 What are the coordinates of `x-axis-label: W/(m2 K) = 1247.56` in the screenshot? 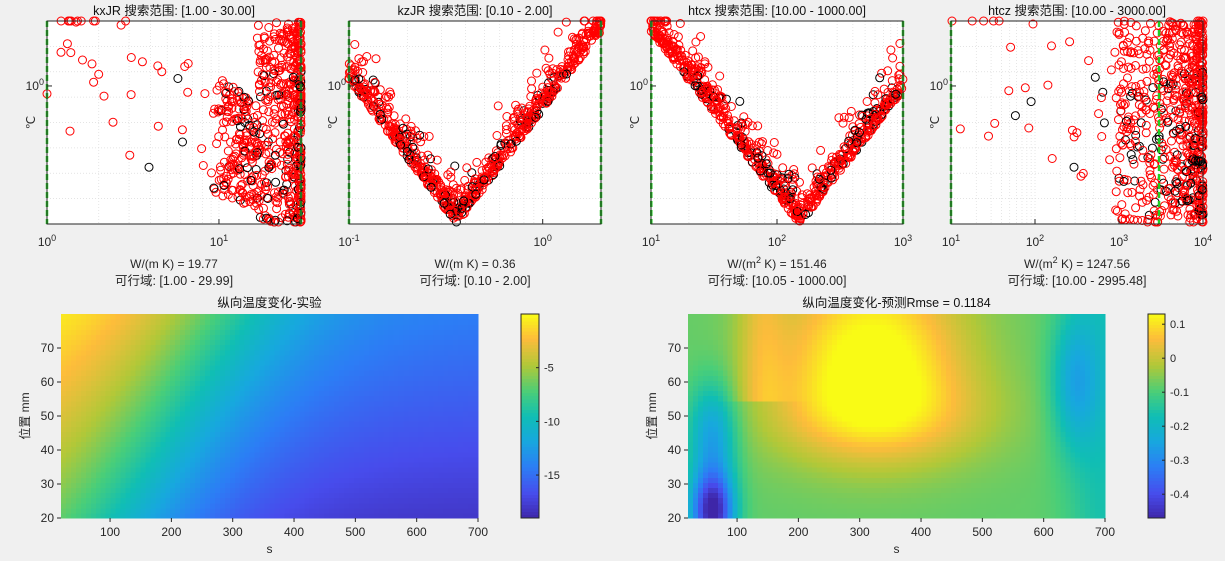 It's located at (1077, 263).